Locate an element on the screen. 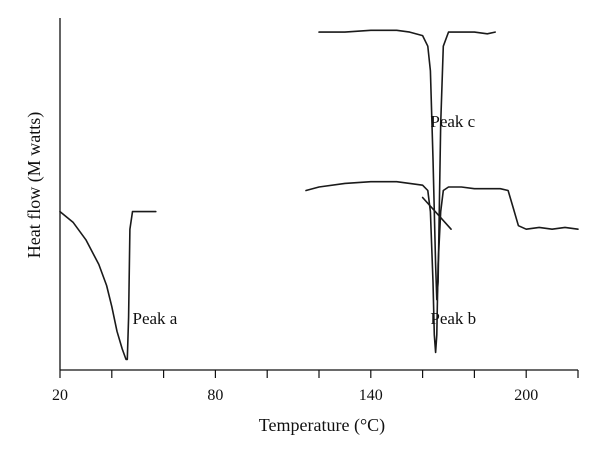 Image resolution: width=600 pixels, height=457 pixels. x-tick-label: 80 is located at coordinates (215, 395).